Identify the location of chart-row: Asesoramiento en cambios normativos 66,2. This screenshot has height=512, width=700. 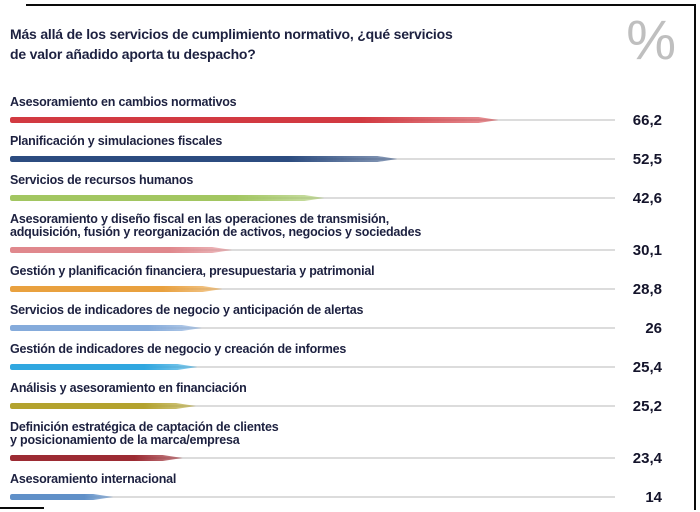
(336, 111).